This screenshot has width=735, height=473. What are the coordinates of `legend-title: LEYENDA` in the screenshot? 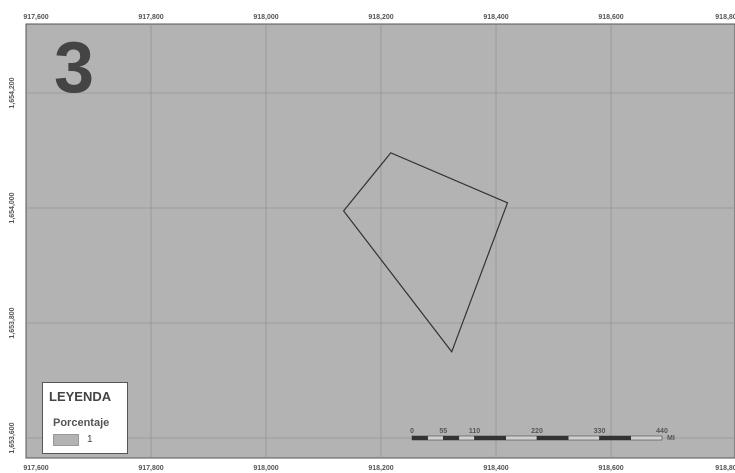 It's located at (80, 396).